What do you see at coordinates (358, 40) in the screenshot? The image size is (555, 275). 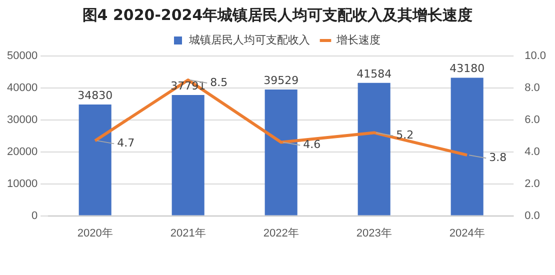 I see `legend-label: 增长速度` at bounding box center [358, 40].